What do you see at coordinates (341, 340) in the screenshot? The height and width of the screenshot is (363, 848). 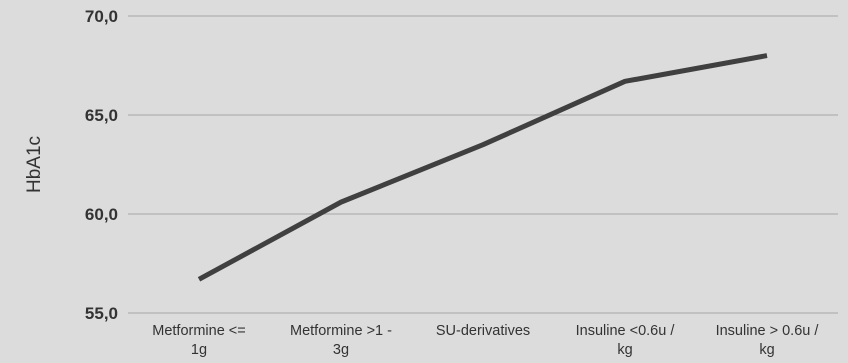 I see `x-category-label: Metformine >1 -3g` at bounding box center [341, 340].